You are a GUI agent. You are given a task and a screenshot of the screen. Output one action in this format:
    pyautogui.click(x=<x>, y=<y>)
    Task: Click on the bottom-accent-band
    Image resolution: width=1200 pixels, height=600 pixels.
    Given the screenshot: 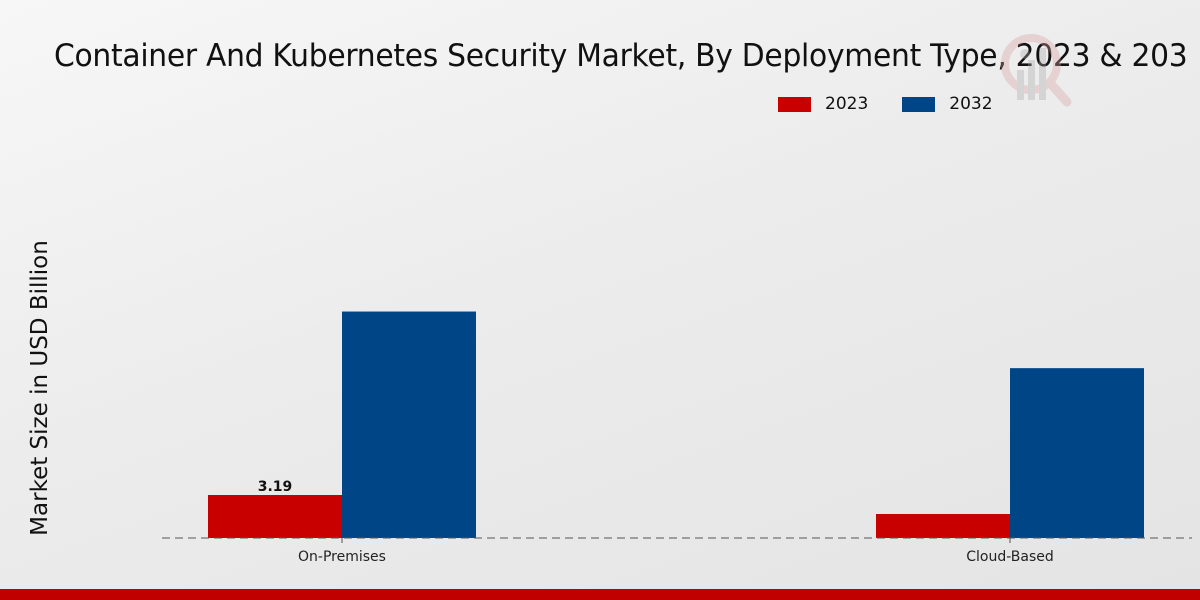 What is the action you would take?
    pyautogui.click(x=600, y=594)
    